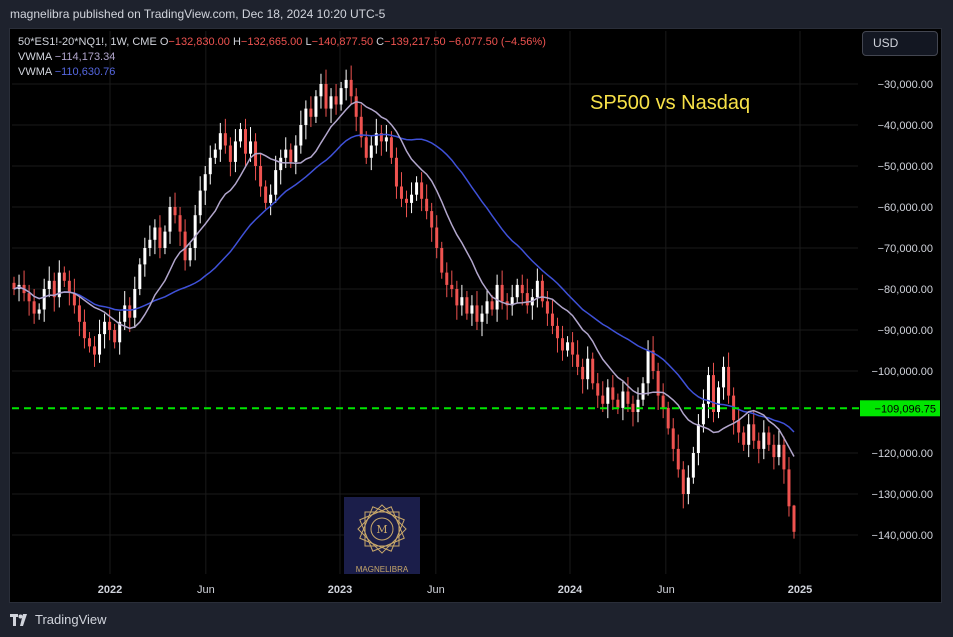  Describe the element at coordinates (415, 42) in the screenshot. I see `close-value: −139,217.50` at that location.